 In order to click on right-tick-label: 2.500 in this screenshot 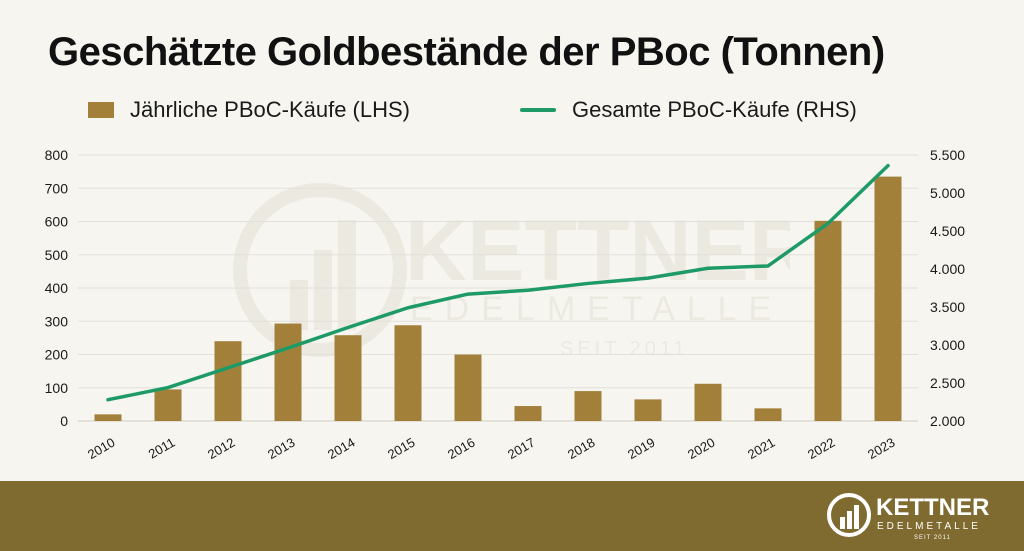, I will do `click(947, 383)`.